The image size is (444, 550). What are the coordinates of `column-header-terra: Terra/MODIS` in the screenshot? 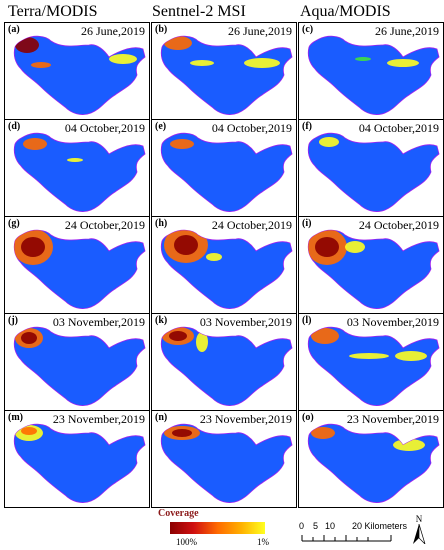 It's located at (53, 11).